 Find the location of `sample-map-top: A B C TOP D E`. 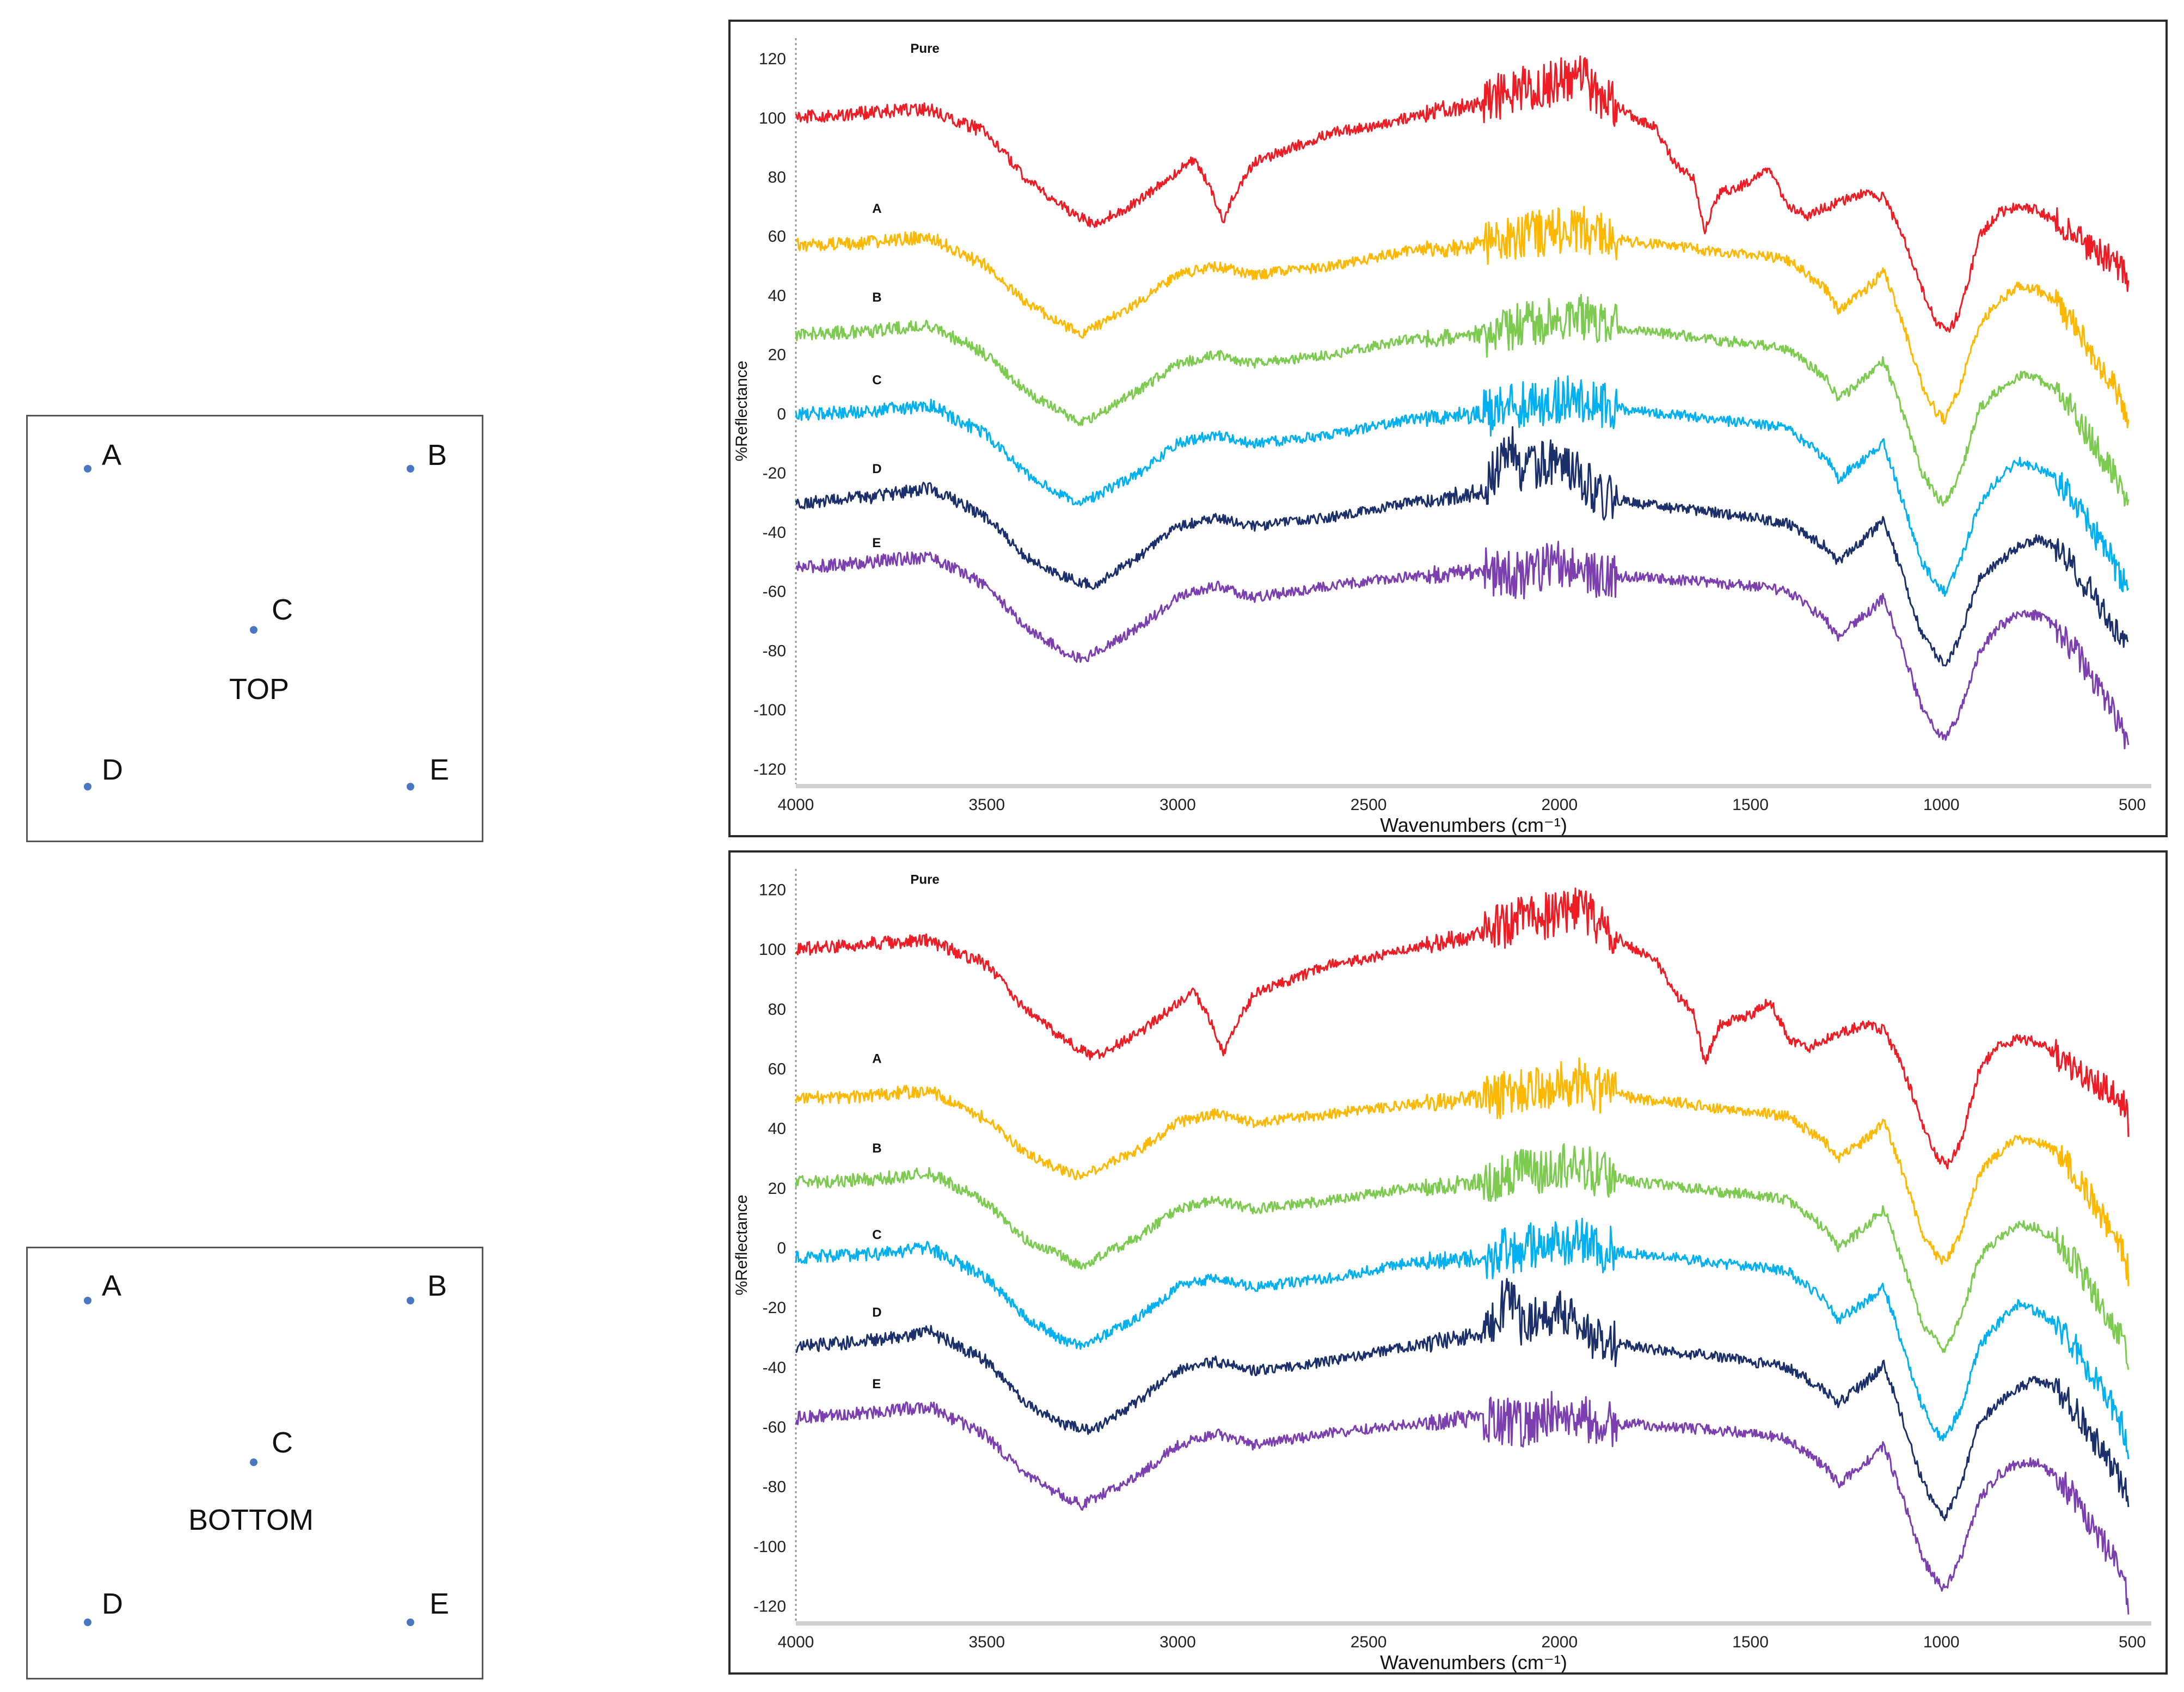

sample-map-top: A B C TOP D E is located at coordinates (254, 628).